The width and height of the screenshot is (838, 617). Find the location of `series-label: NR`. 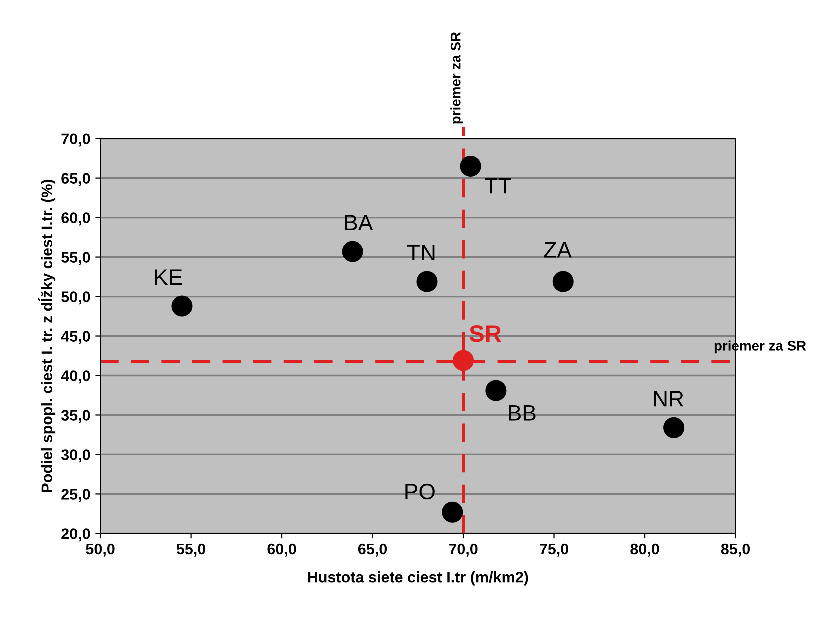

series-label: NR is located at coordinates (669, 399).